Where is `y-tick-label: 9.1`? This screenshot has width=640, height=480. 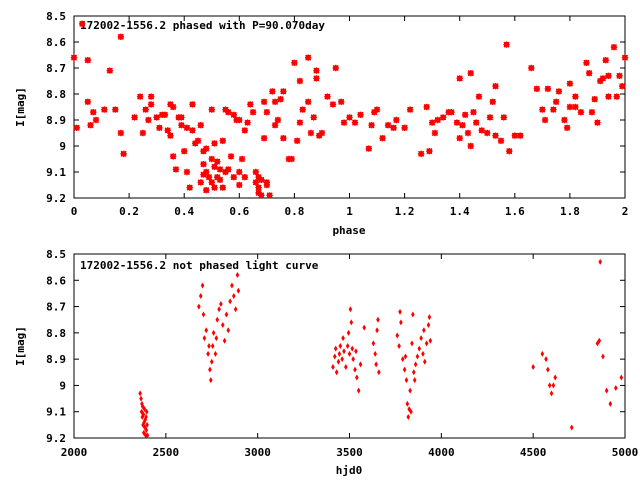 y-tick-label: 9.1 is located at coordinates (56, 172).